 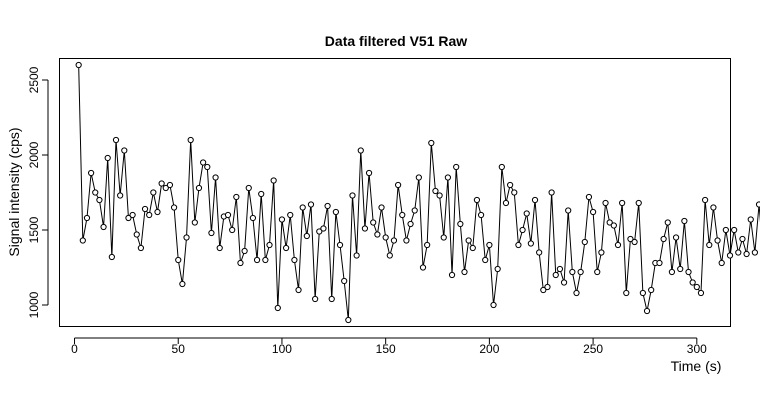 I want to click on y-tick-label: 2000, so click(x=34, y=154).